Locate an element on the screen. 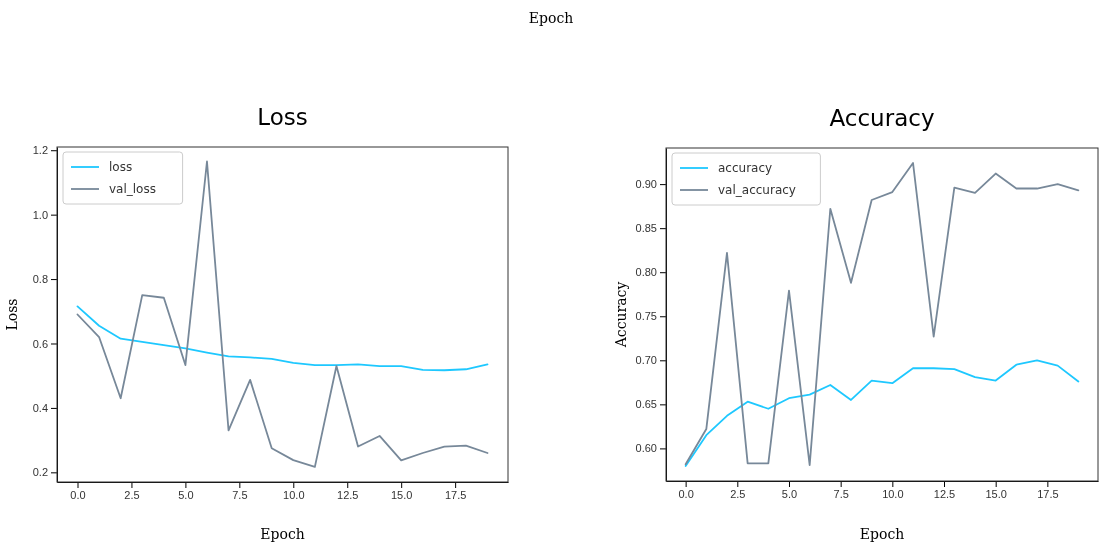 This screenshot has height=544, width=1102. y-tick-label: 0.65 is located at coordinates (646, 404).